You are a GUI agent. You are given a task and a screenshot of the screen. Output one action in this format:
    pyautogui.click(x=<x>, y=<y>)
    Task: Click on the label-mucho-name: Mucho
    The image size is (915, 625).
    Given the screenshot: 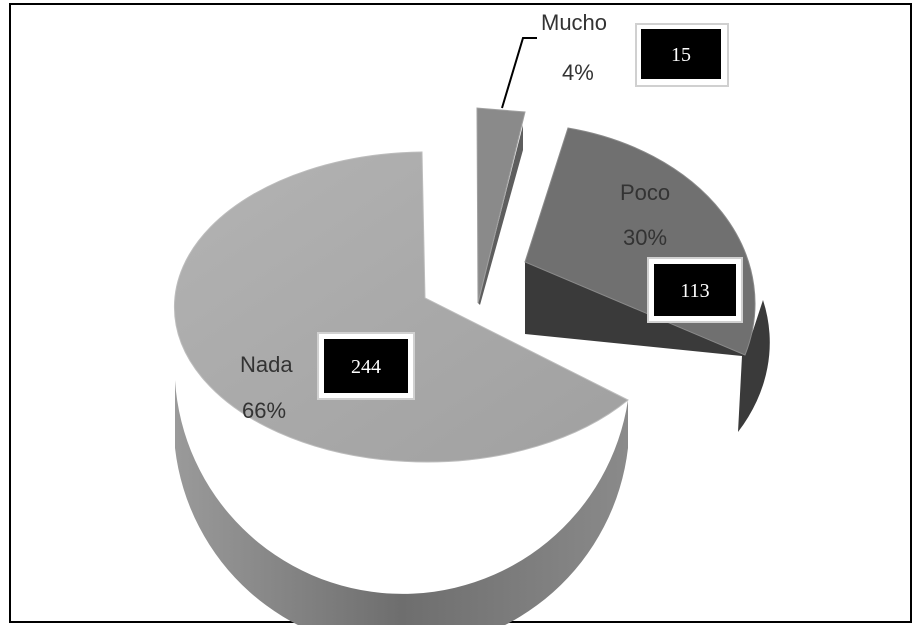 What is the action you would take?
    pyautogui.click(x=574, y=22)
    